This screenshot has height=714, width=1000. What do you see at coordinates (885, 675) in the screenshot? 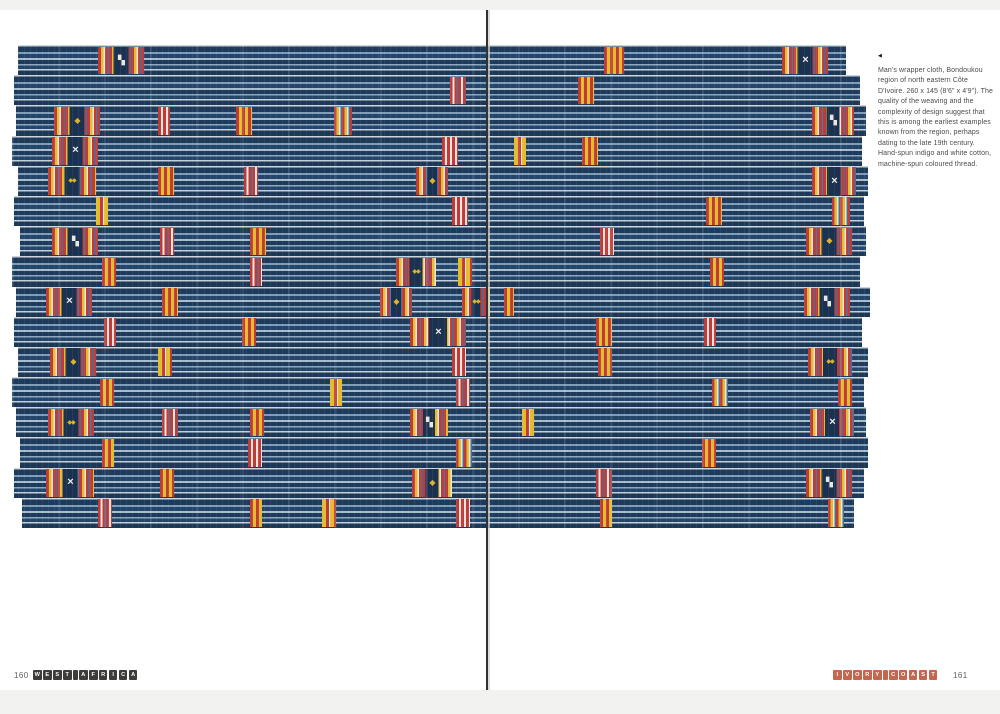
I see `letter-tile-spacer` at bounding box center [885, 675].